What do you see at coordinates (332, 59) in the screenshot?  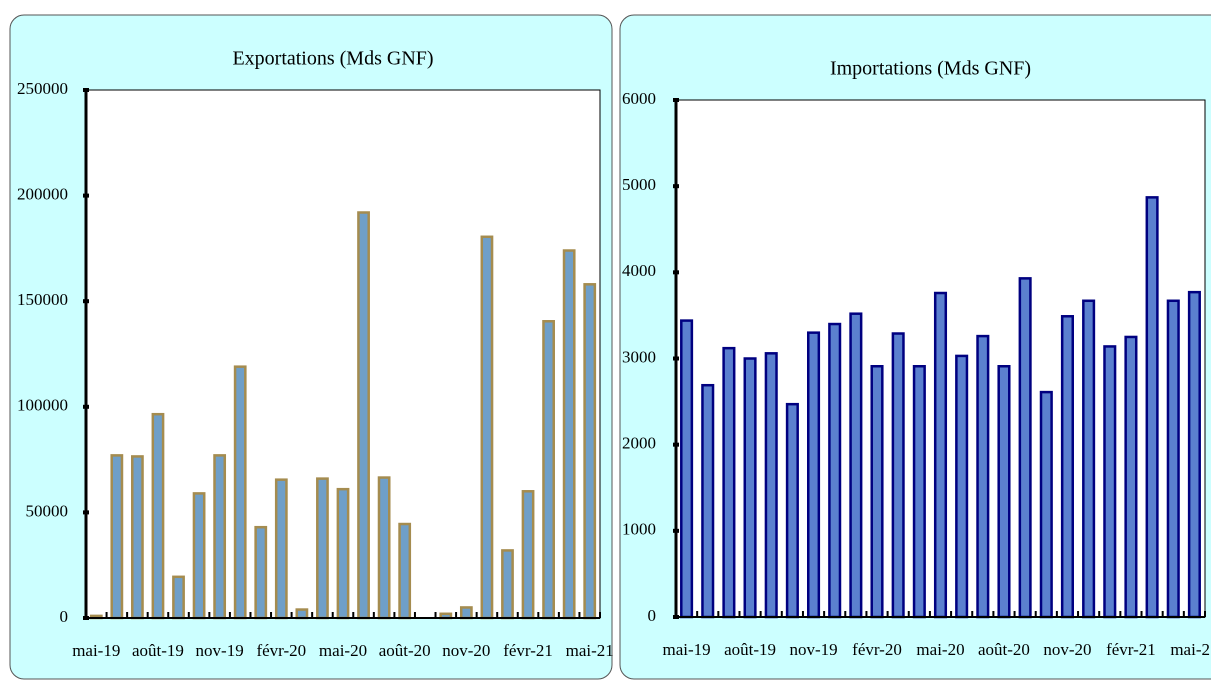 I see `chart-title: Exportations (Mds GNF)` at bounding box center [332, 59].